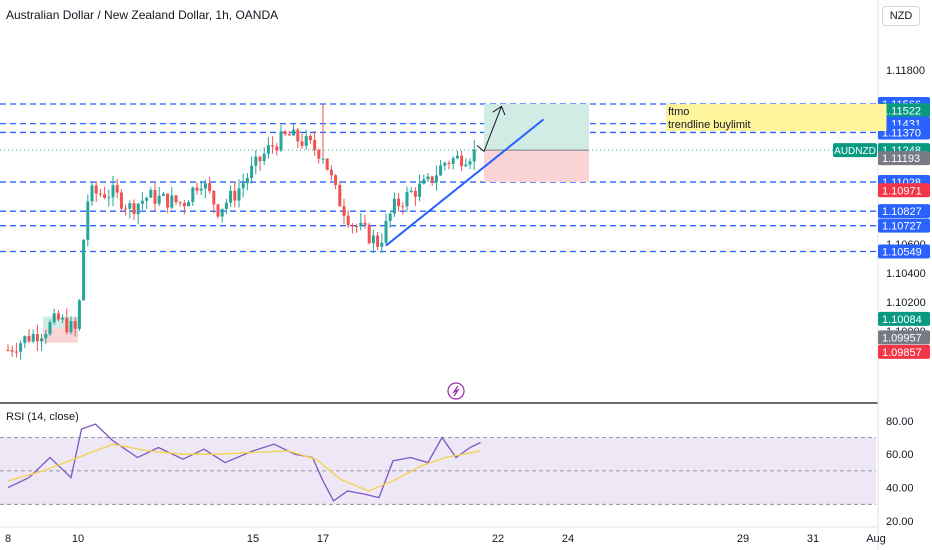 This screenshot has width=932, height=550. Describe the element at coordinates (900, 455) in the screenshot. I see `rsi-tick-label: 60.00` at that location.